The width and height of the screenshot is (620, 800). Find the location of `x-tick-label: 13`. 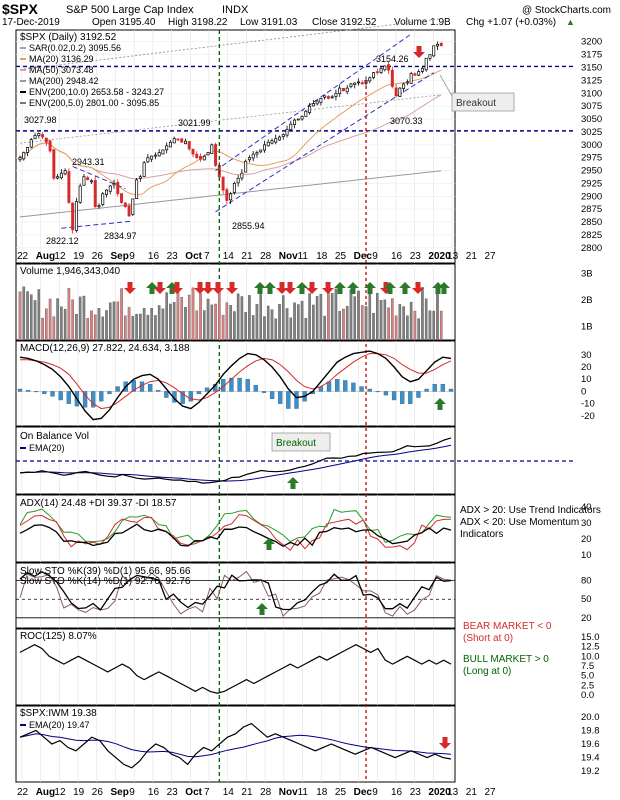

x-tick-label: 13 is located at coordinates (453, 792).